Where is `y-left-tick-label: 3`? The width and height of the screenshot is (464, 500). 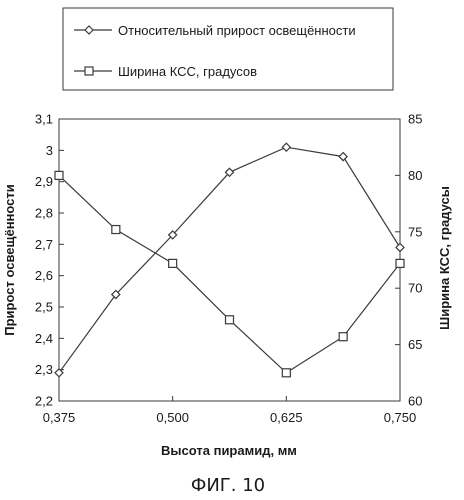 y-left-tick-label: 3 is located at coordinates (49, 150).